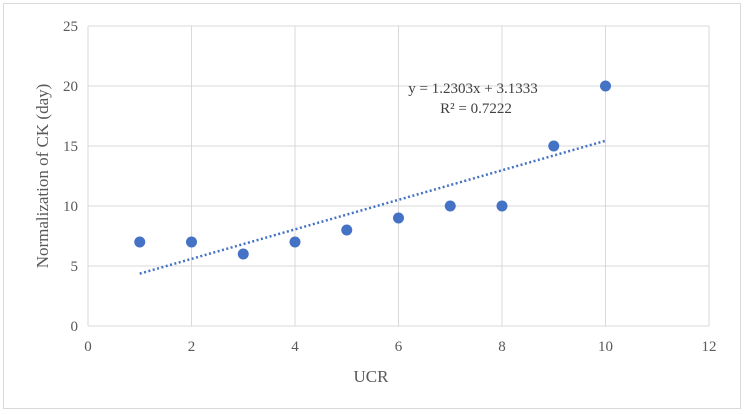  Describe the element at coordinates (709, 347) in the screenshot. I see `x-tick-label: 12` at that location.